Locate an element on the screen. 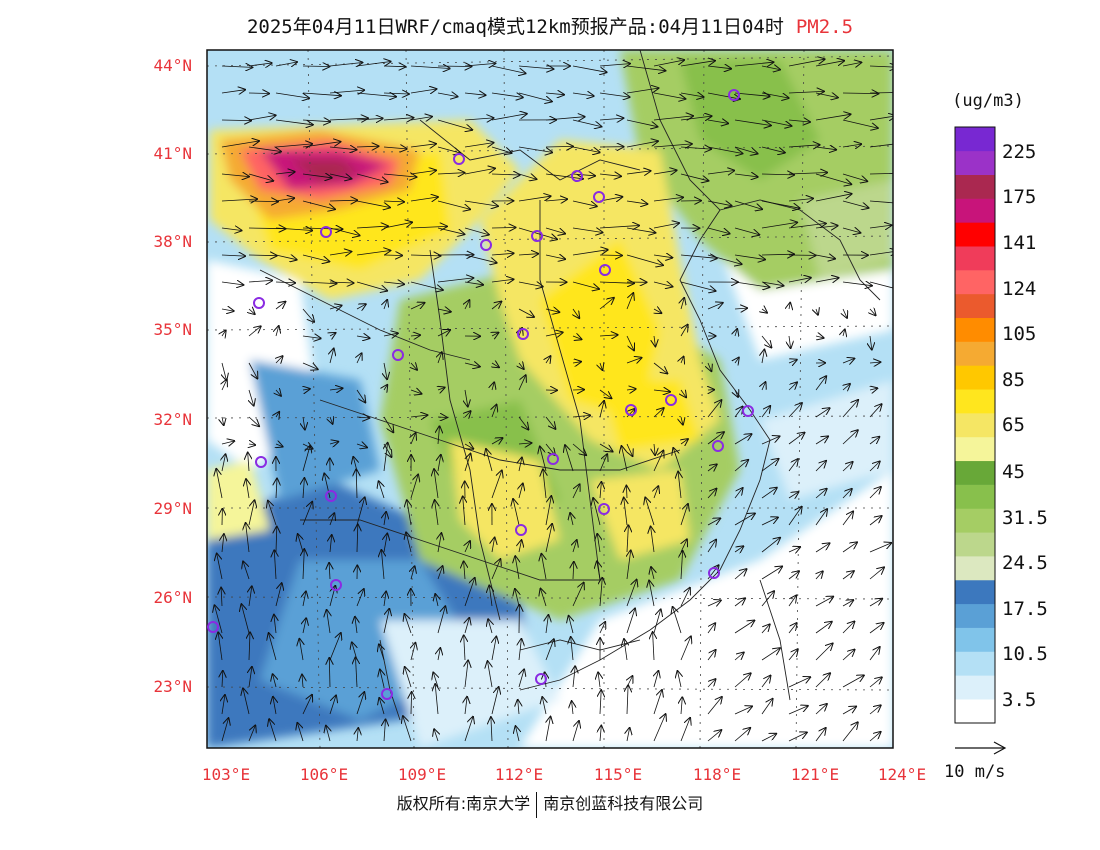  lat-label: 41°N is located at coordinates (172, 153).